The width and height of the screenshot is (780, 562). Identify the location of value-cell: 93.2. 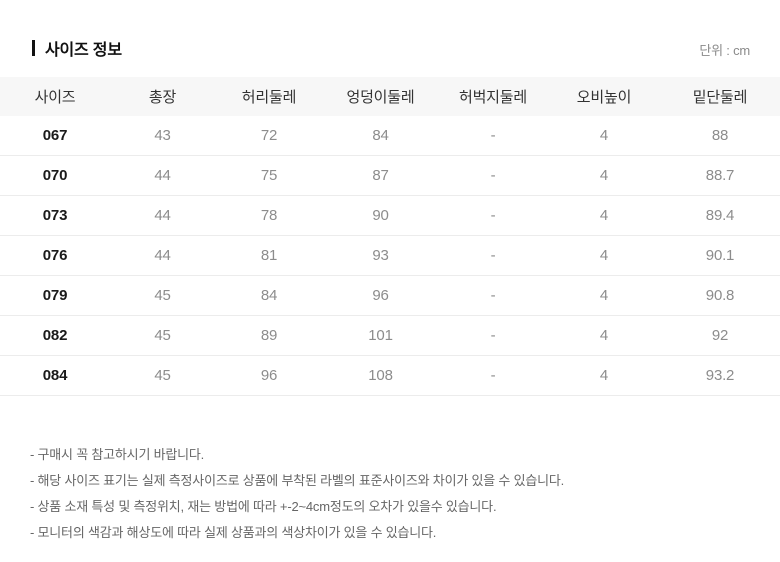
(720, 375).